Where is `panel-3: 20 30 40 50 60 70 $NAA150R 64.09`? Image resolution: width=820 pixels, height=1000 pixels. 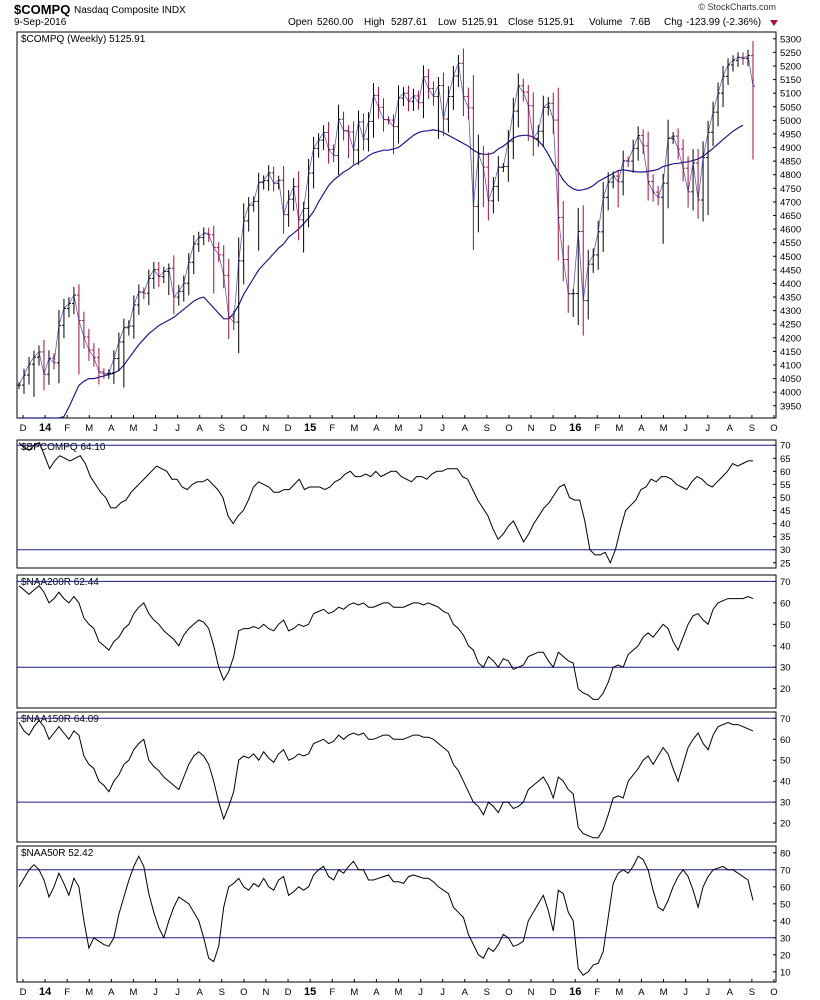
panel-3: 20 30 40 50 60 70 $NAA150R 64.09 is located at coordinates (403, 777).